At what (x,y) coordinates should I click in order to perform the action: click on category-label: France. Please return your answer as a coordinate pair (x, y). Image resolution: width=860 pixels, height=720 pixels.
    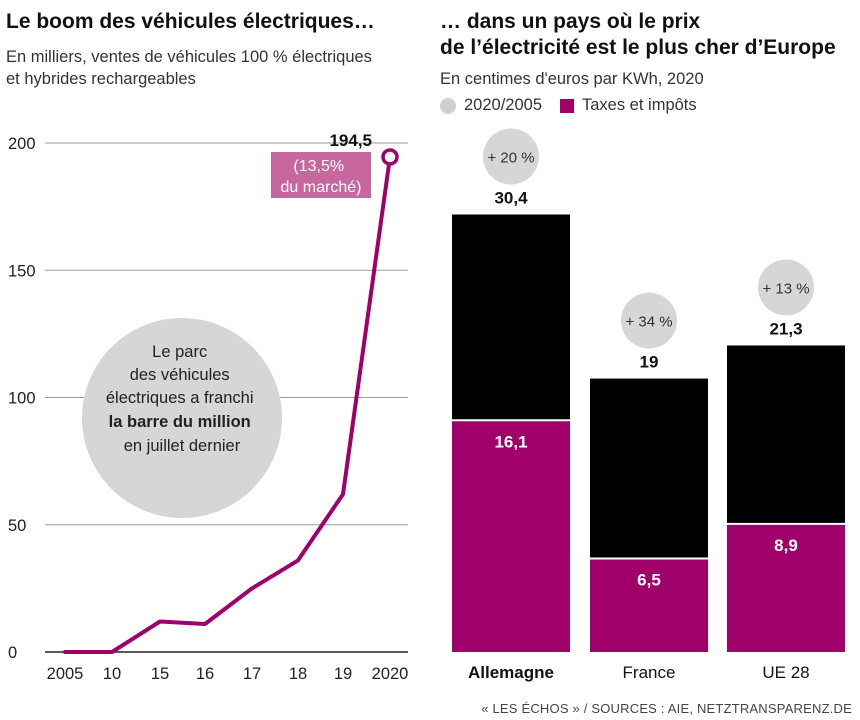
    Looking at the image, I should click on (649, 672).